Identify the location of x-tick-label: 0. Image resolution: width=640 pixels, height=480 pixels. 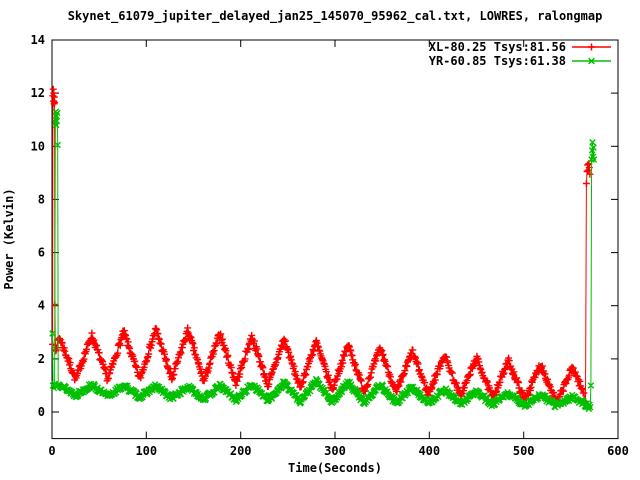
(51, 451).